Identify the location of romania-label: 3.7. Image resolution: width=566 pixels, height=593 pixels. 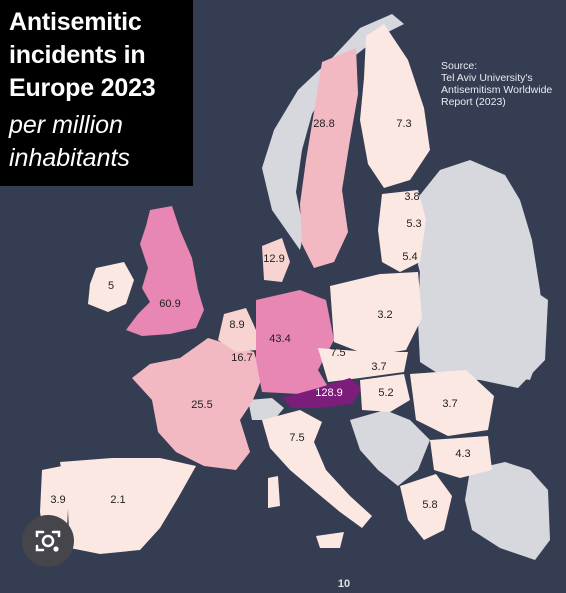
(450, 404).